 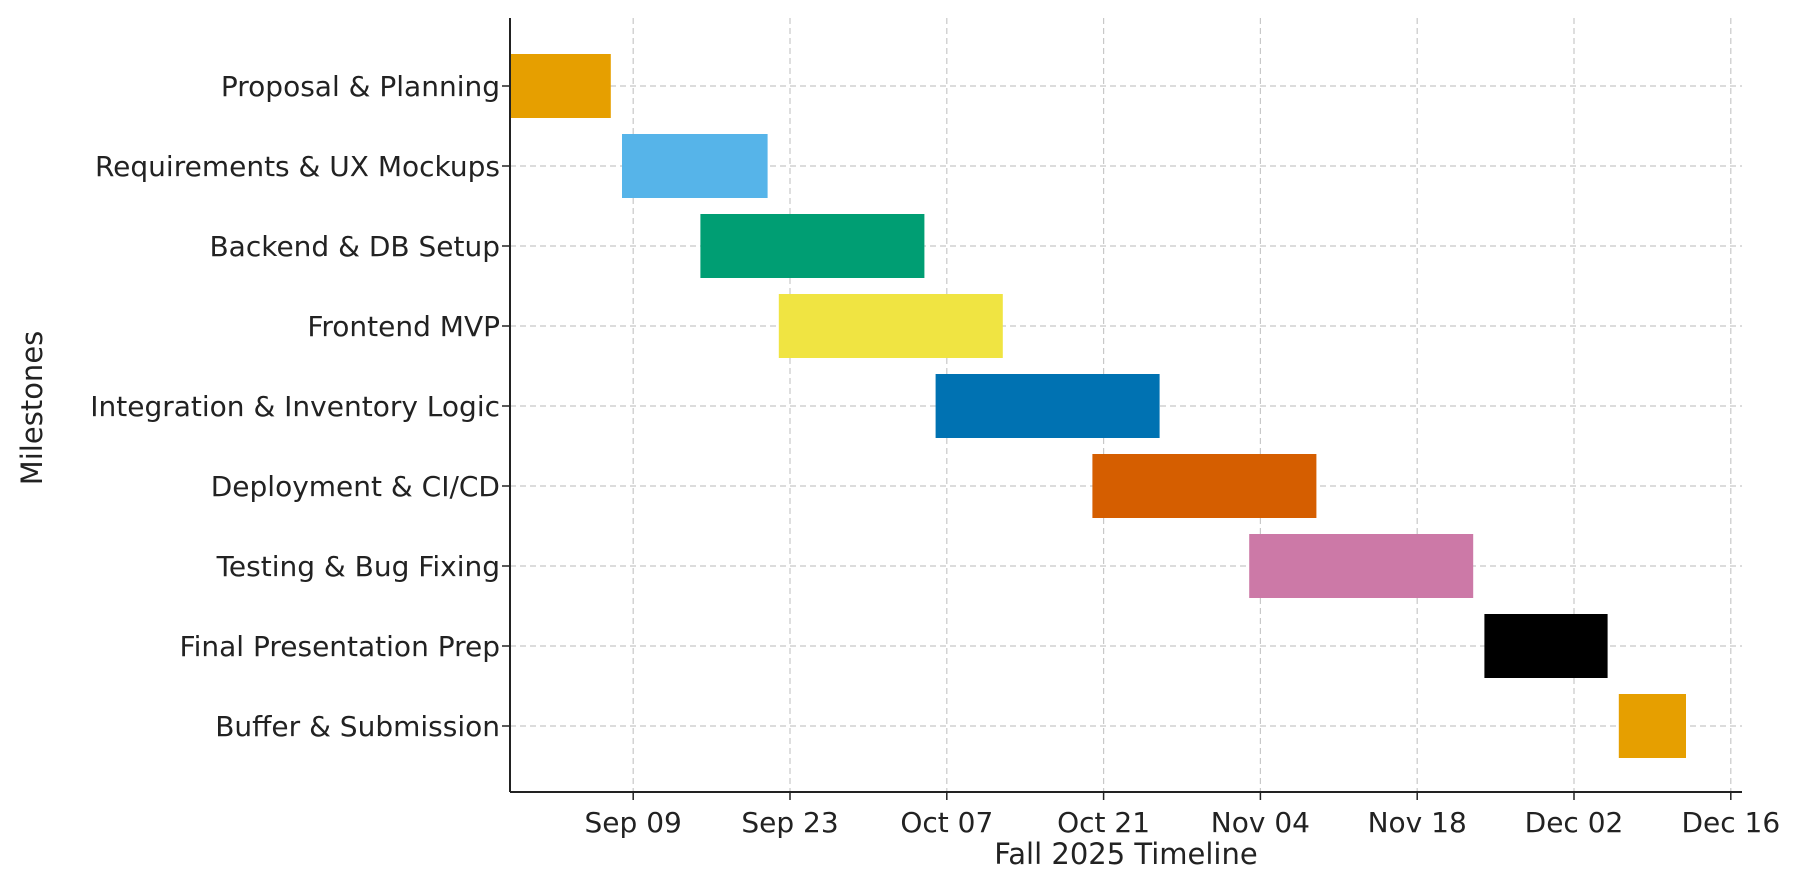 I want to click on task-label: Proposal & Planning, so click(x=360, y=86).